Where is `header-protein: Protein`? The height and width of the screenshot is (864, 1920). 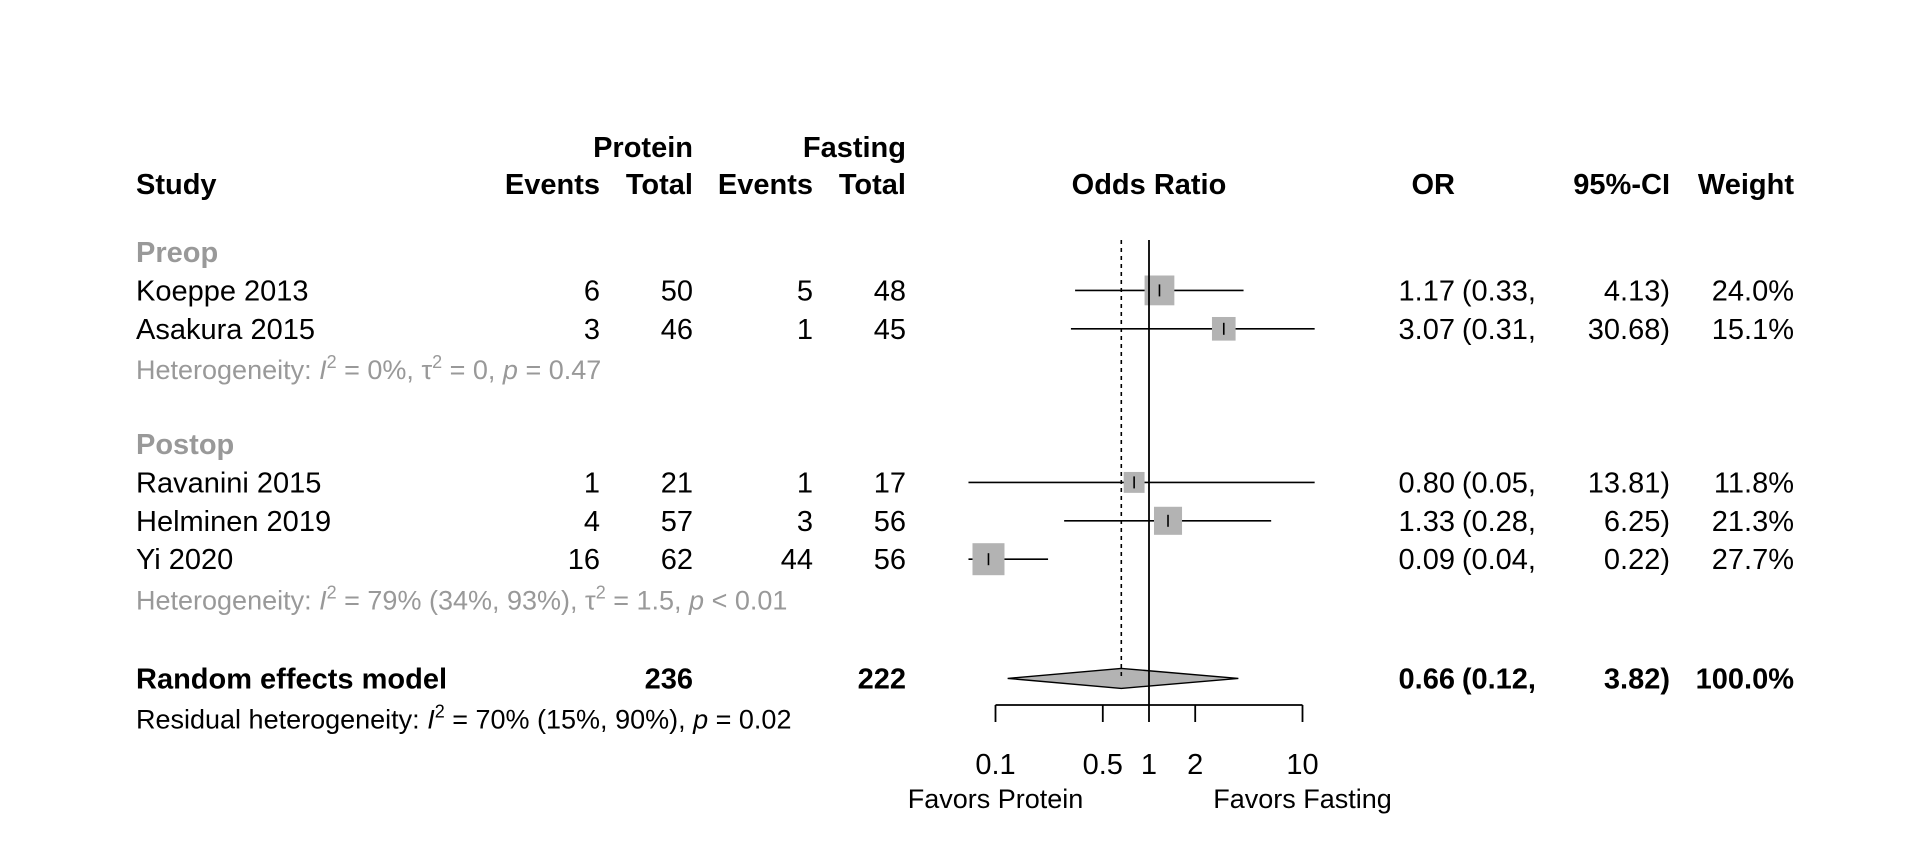 header-protein: Protein is located at coordinates (643, 148).